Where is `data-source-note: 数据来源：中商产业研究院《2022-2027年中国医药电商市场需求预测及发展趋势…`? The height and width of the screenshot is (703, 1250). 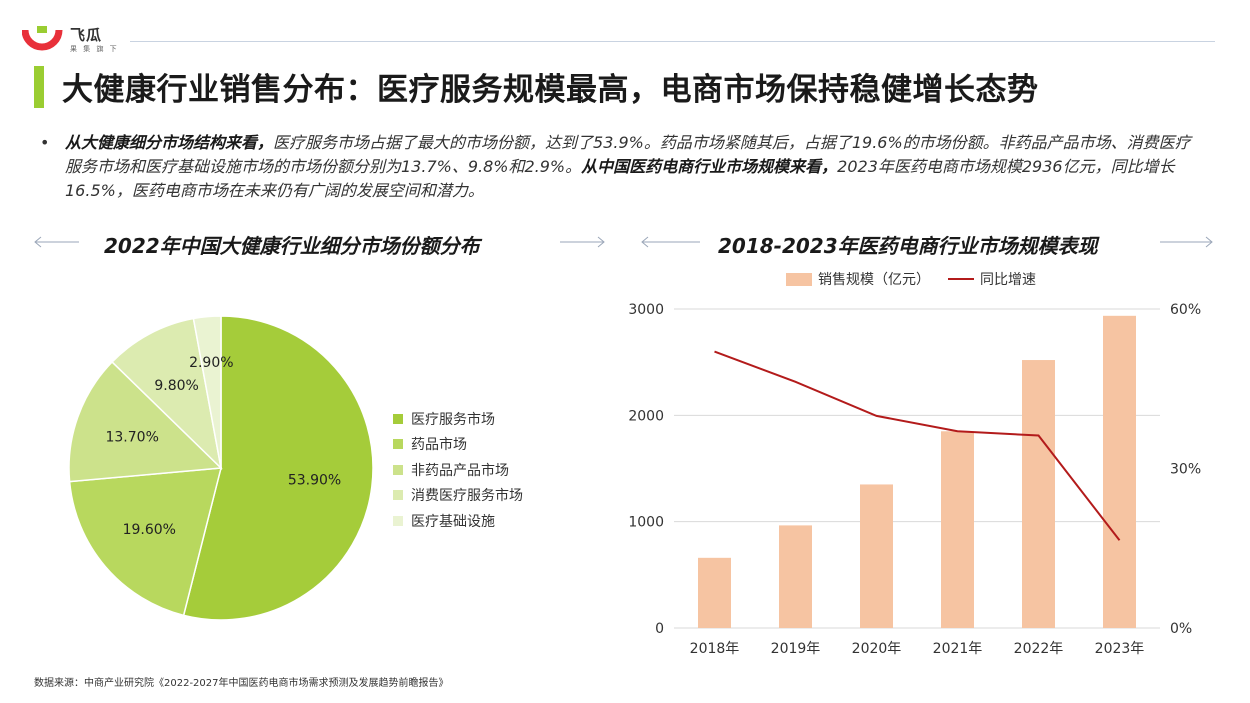 data-source-note: 数据来源：中商产业研究院《2022-2027年中国医药电商市场需求预测及发展趋势… is located at coordinates (241, 683).